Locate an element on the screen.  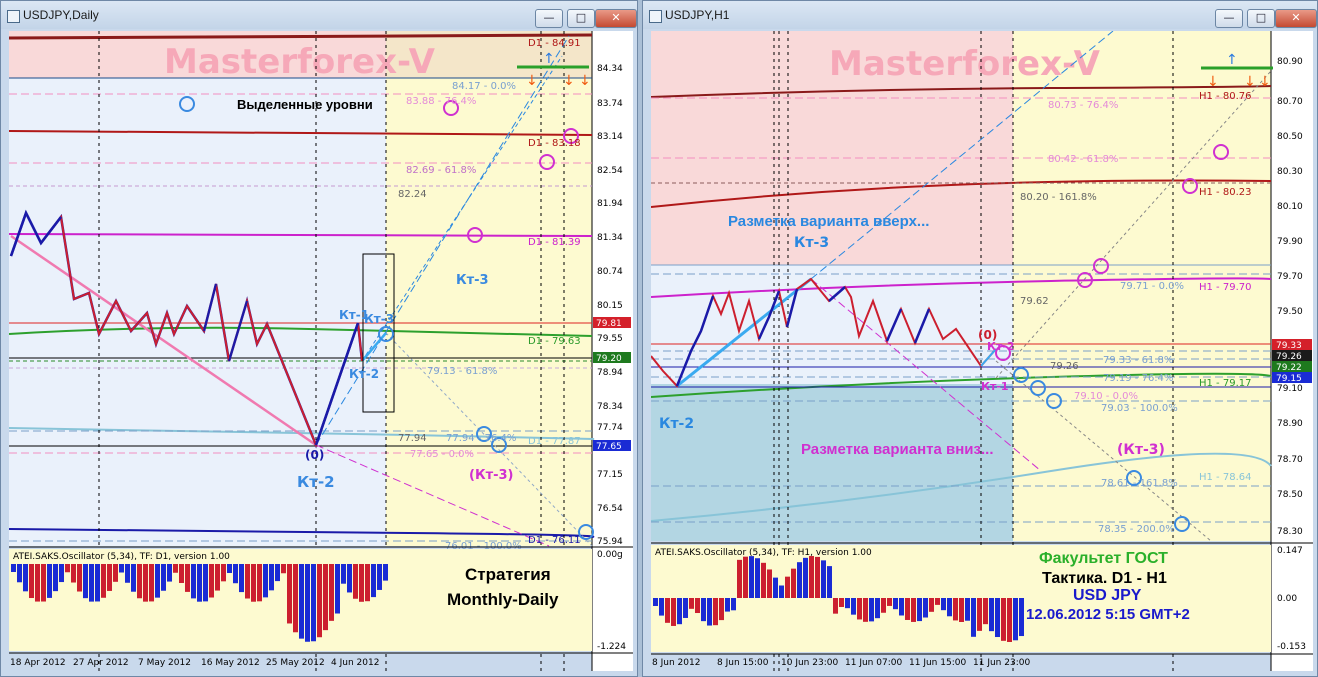
svg-text: 0.00 is located at coordinates (1287, 599).